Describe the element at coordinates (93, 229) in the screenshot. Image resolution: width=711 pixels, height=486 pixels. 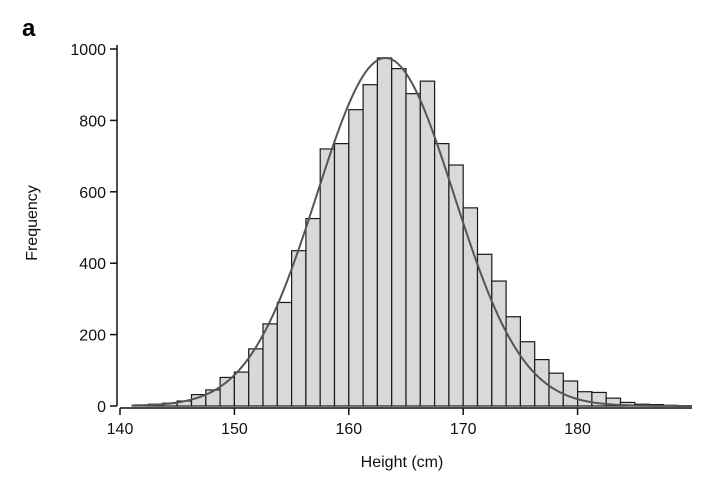
I see `y-ticks: 0 200 400 600 800 1000` at that location.